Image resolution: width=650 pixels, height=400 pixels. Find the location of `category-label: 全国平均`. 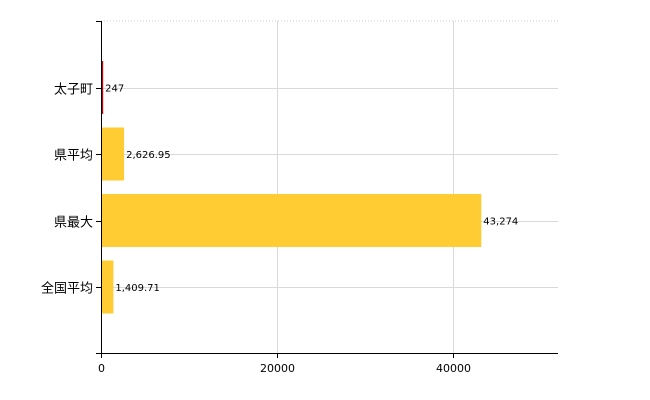

category-label: 全国平均 is located at coordinates (67, 289).